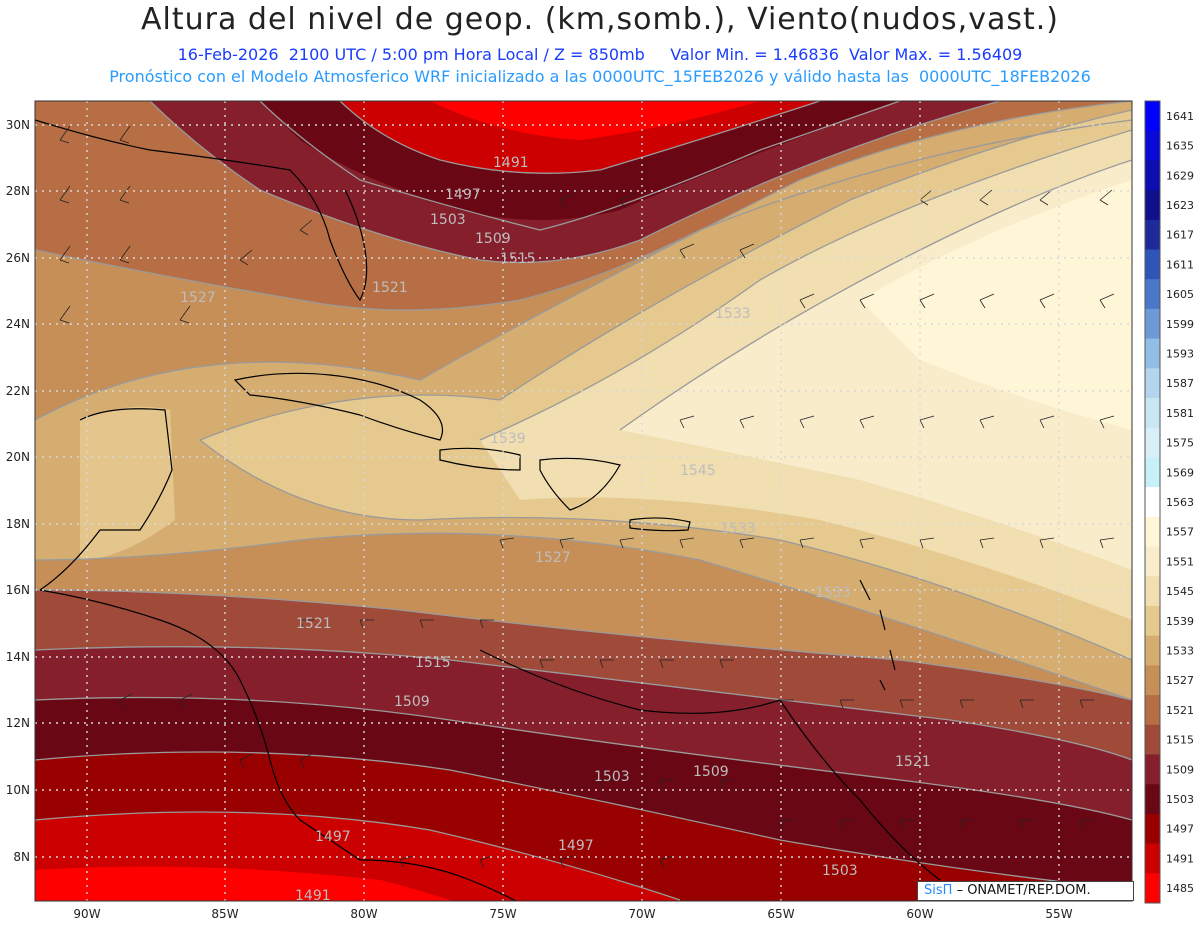 This screenshot has width=1200, height=927. What do you see at coordinates (595, 120) in the screenshot?
I see `north-bright` at bounding box center [595, 120].